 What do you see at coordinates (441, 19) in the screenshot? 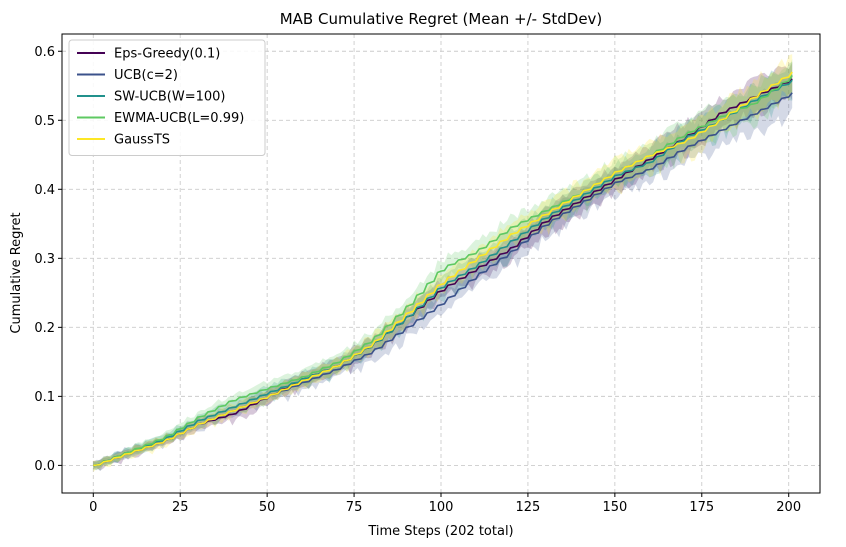
I see `chart-title: MAB Cumulative Regret (Mean +/- StdDev)` at bounding box center [441, 19].